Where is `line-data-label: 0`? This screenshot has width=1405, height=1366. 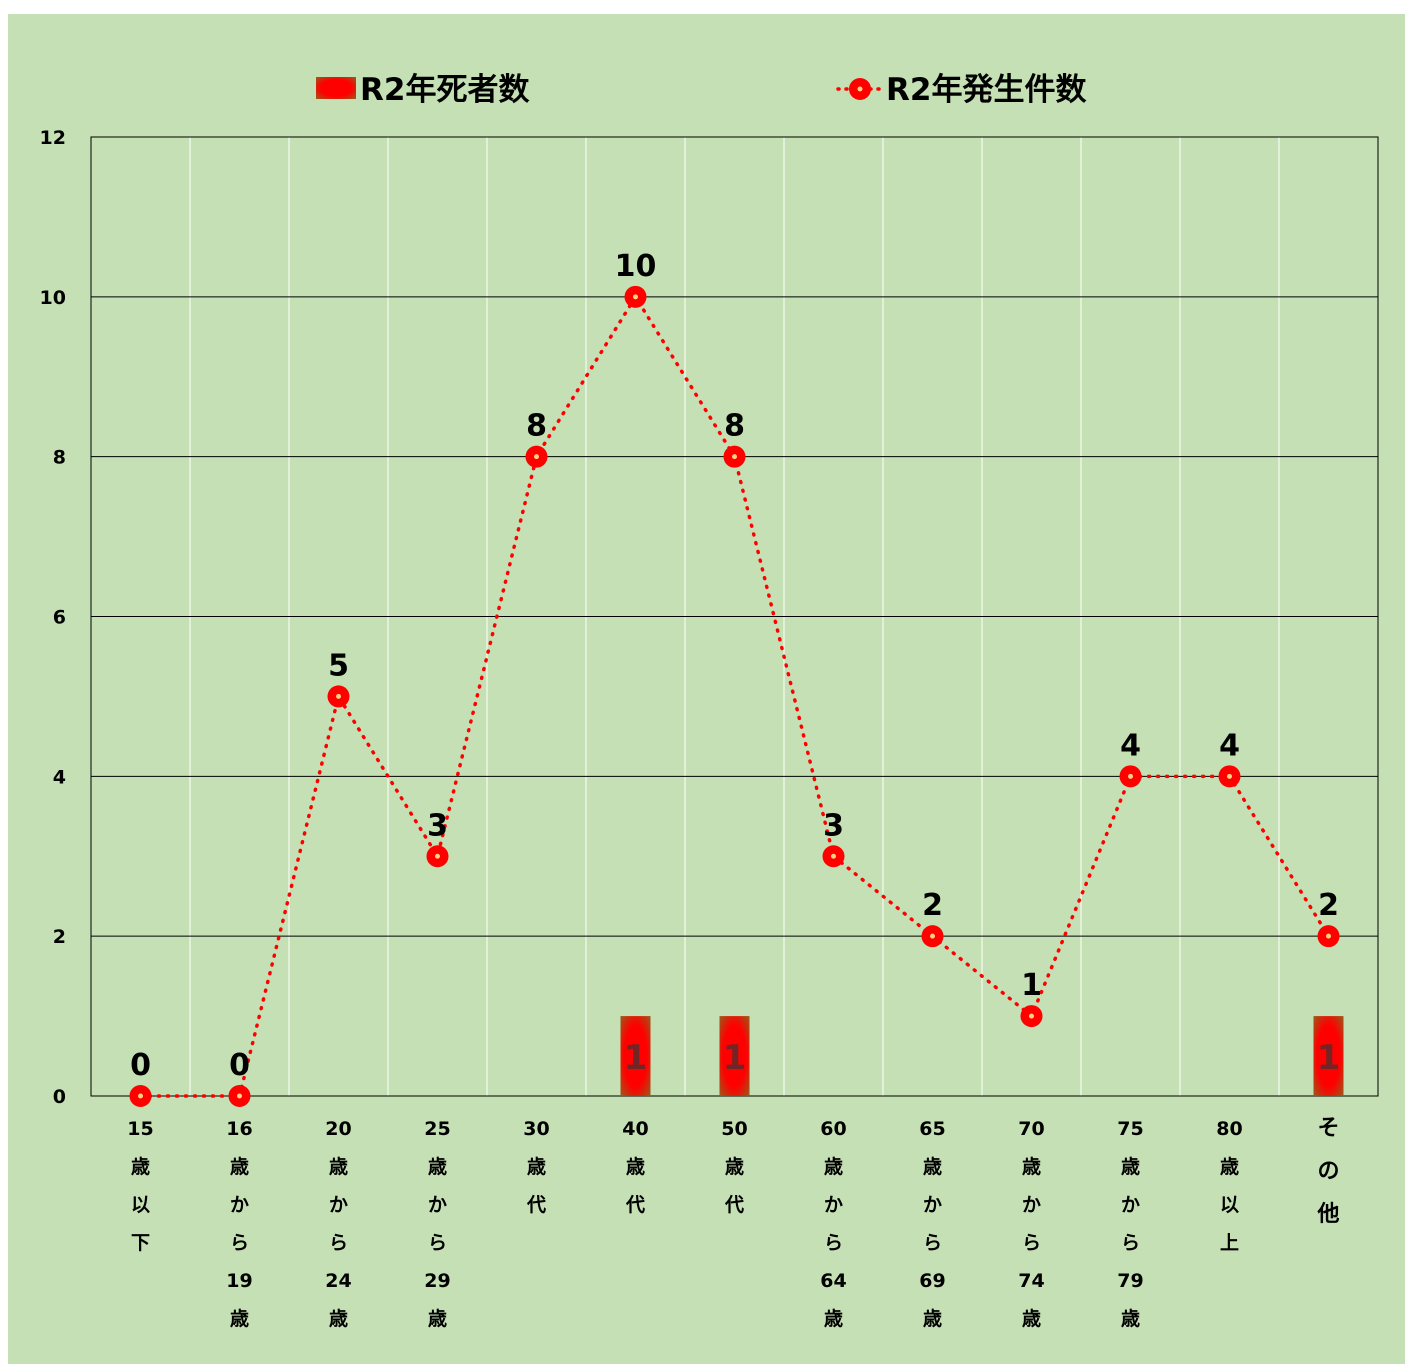 line-data-label: 0 is located at coordinates (239, 1065).